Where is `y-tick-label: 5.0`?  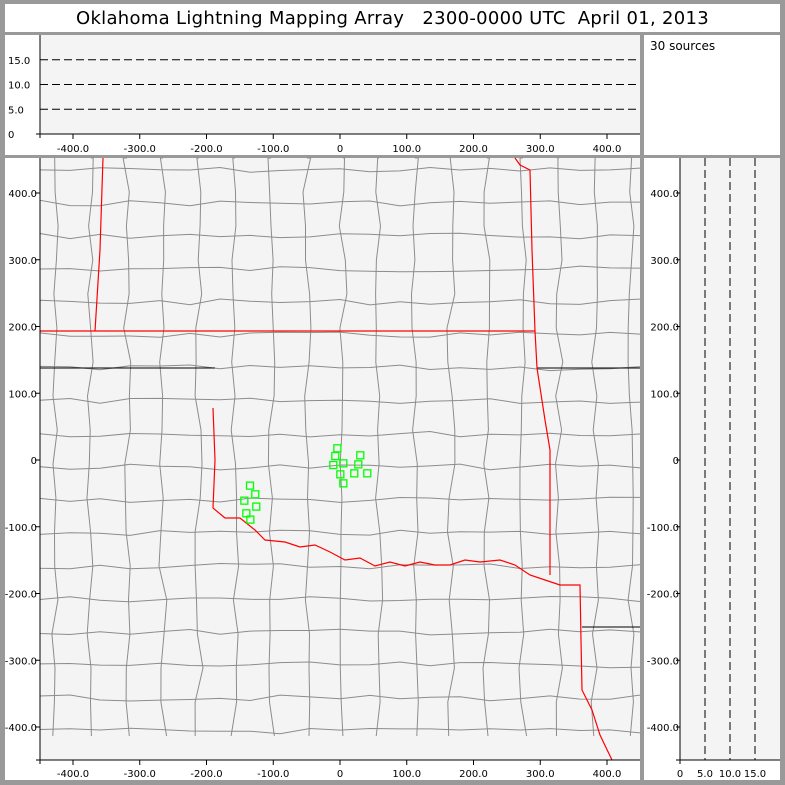
y-tick-label: 5.0 is located at coordinates (16, 110).